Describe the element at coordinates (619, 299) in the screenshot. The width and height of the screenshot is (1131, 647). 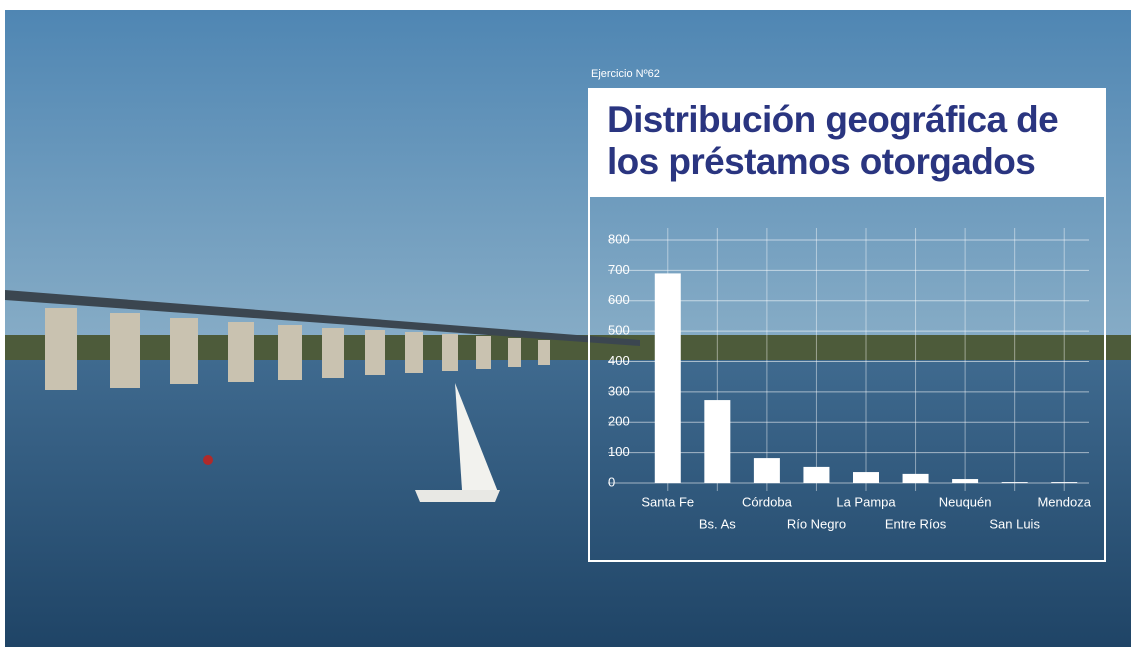
I see `y-tick-label: 600` at that location.